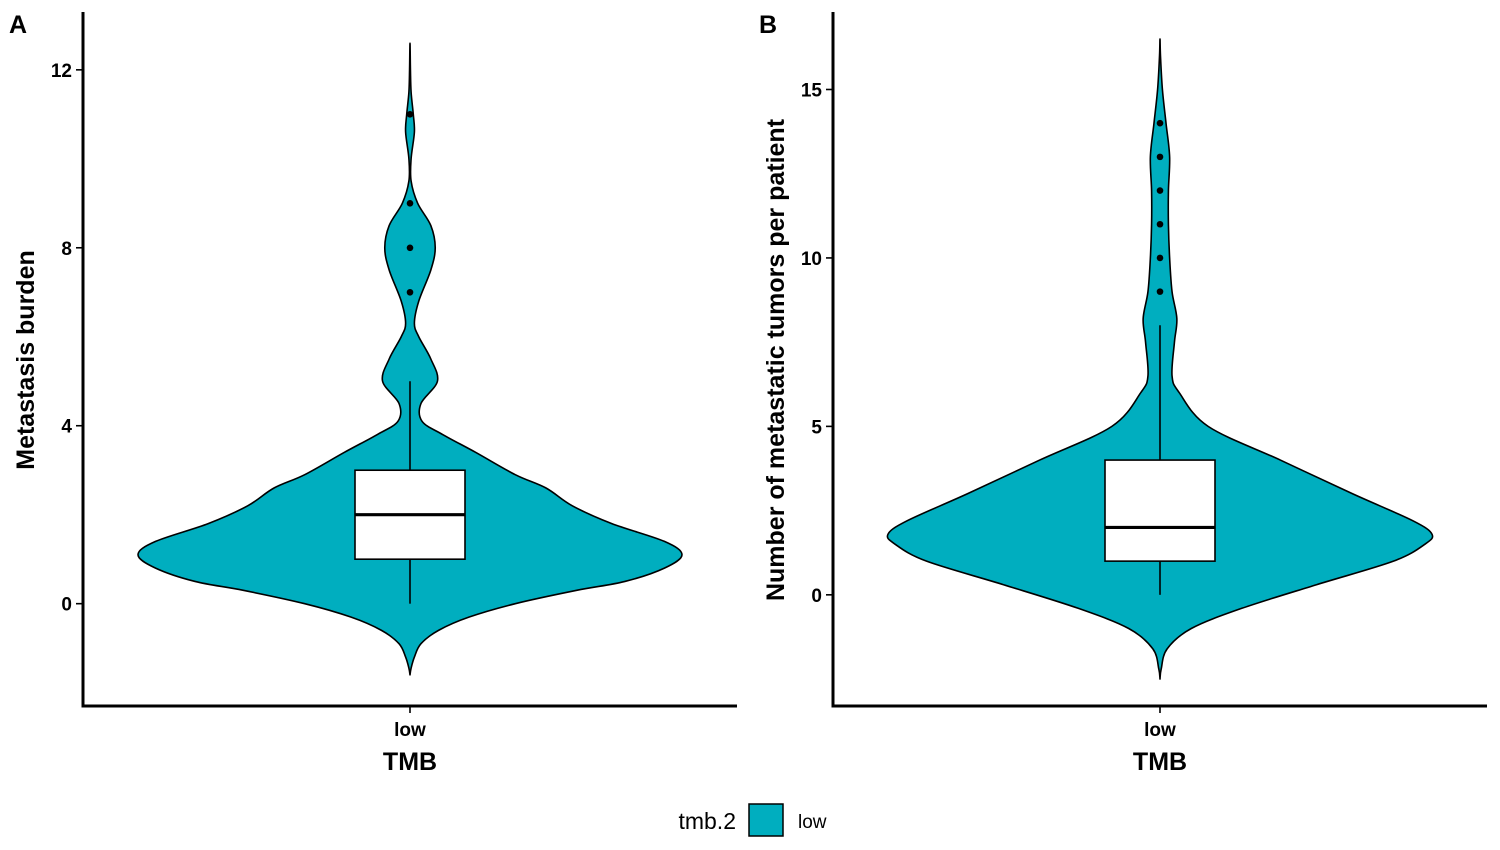 The width and height of the screenshot is (1500, 850). What do you see at coordinates (18, 25) in the screenshot?
I see `panel-a-tag: A` at bounding box center [18, 25].